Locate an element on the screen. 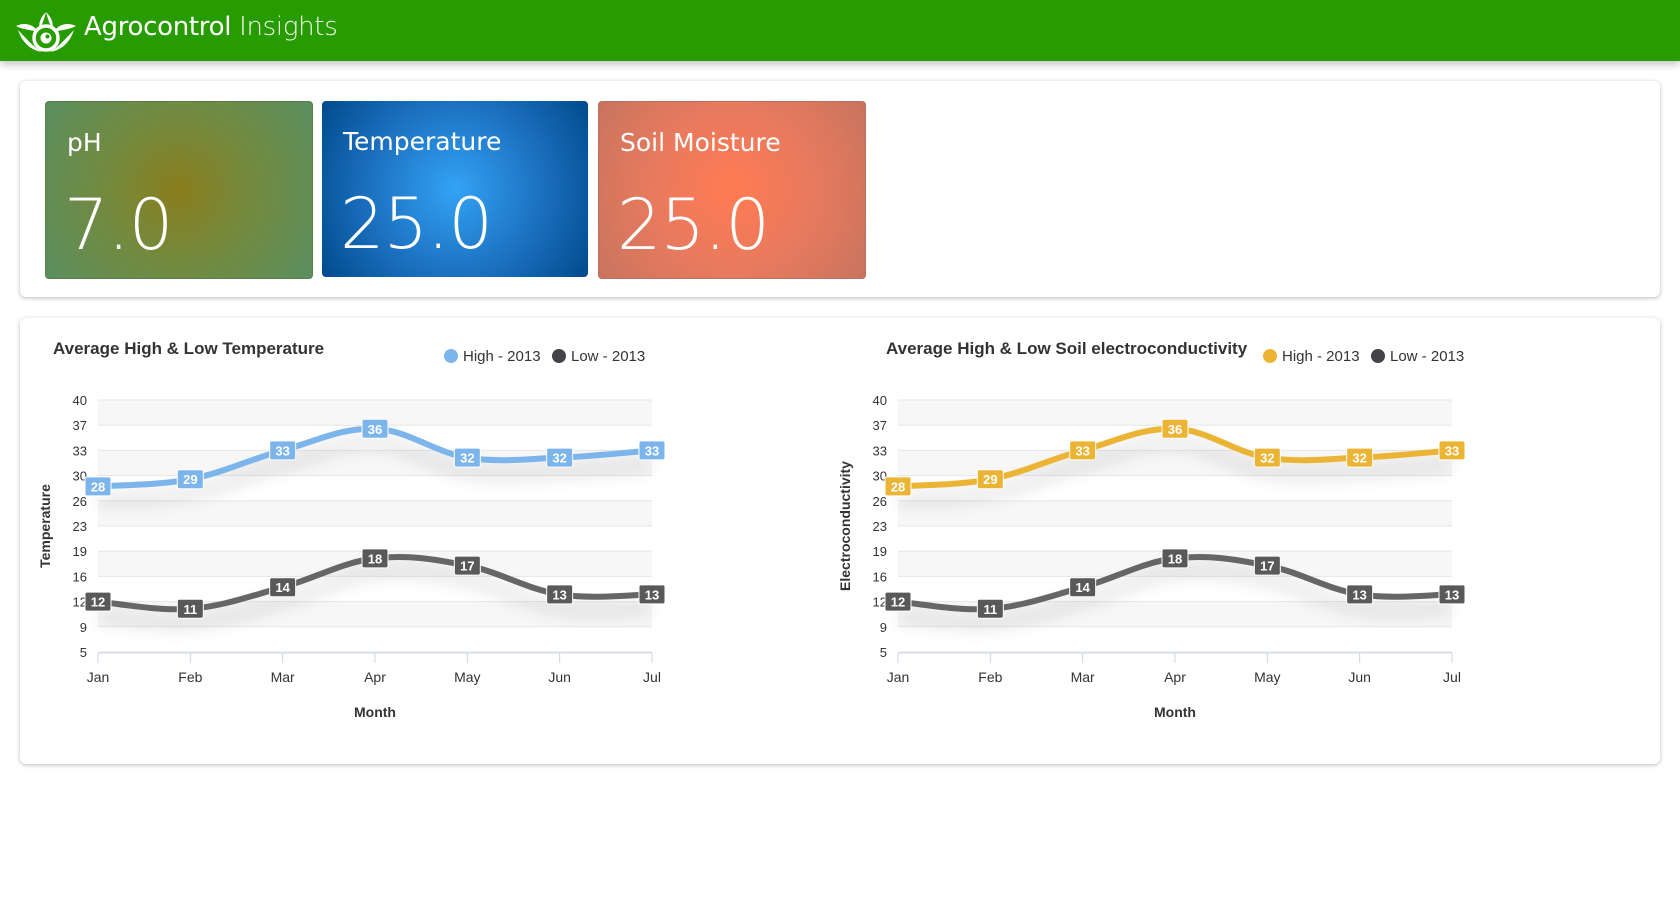 This screenshot has width=1680, height=916. data-label-text: 29 is located at coordinates (190, 479).